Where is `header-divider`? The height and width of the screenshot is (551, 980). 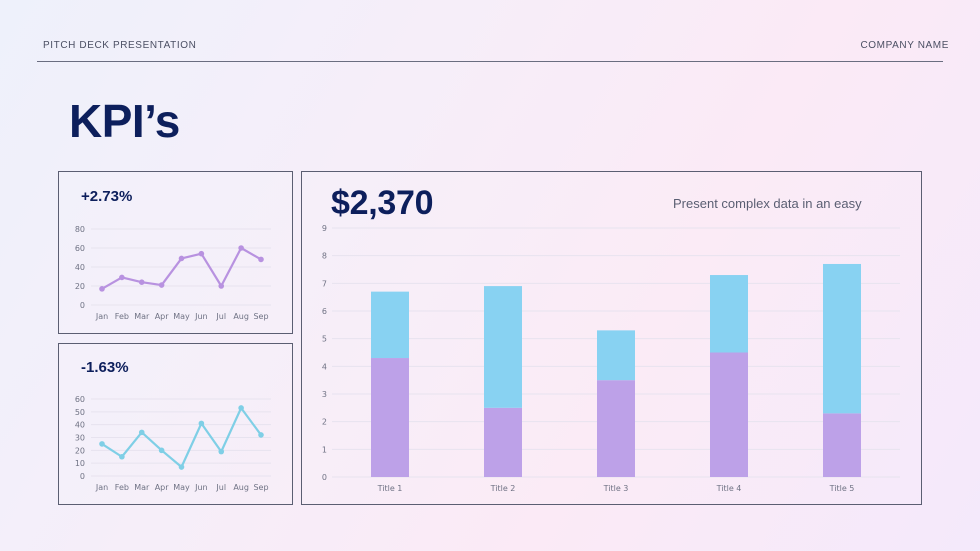
header-divider is located at coordinates (490, 61).